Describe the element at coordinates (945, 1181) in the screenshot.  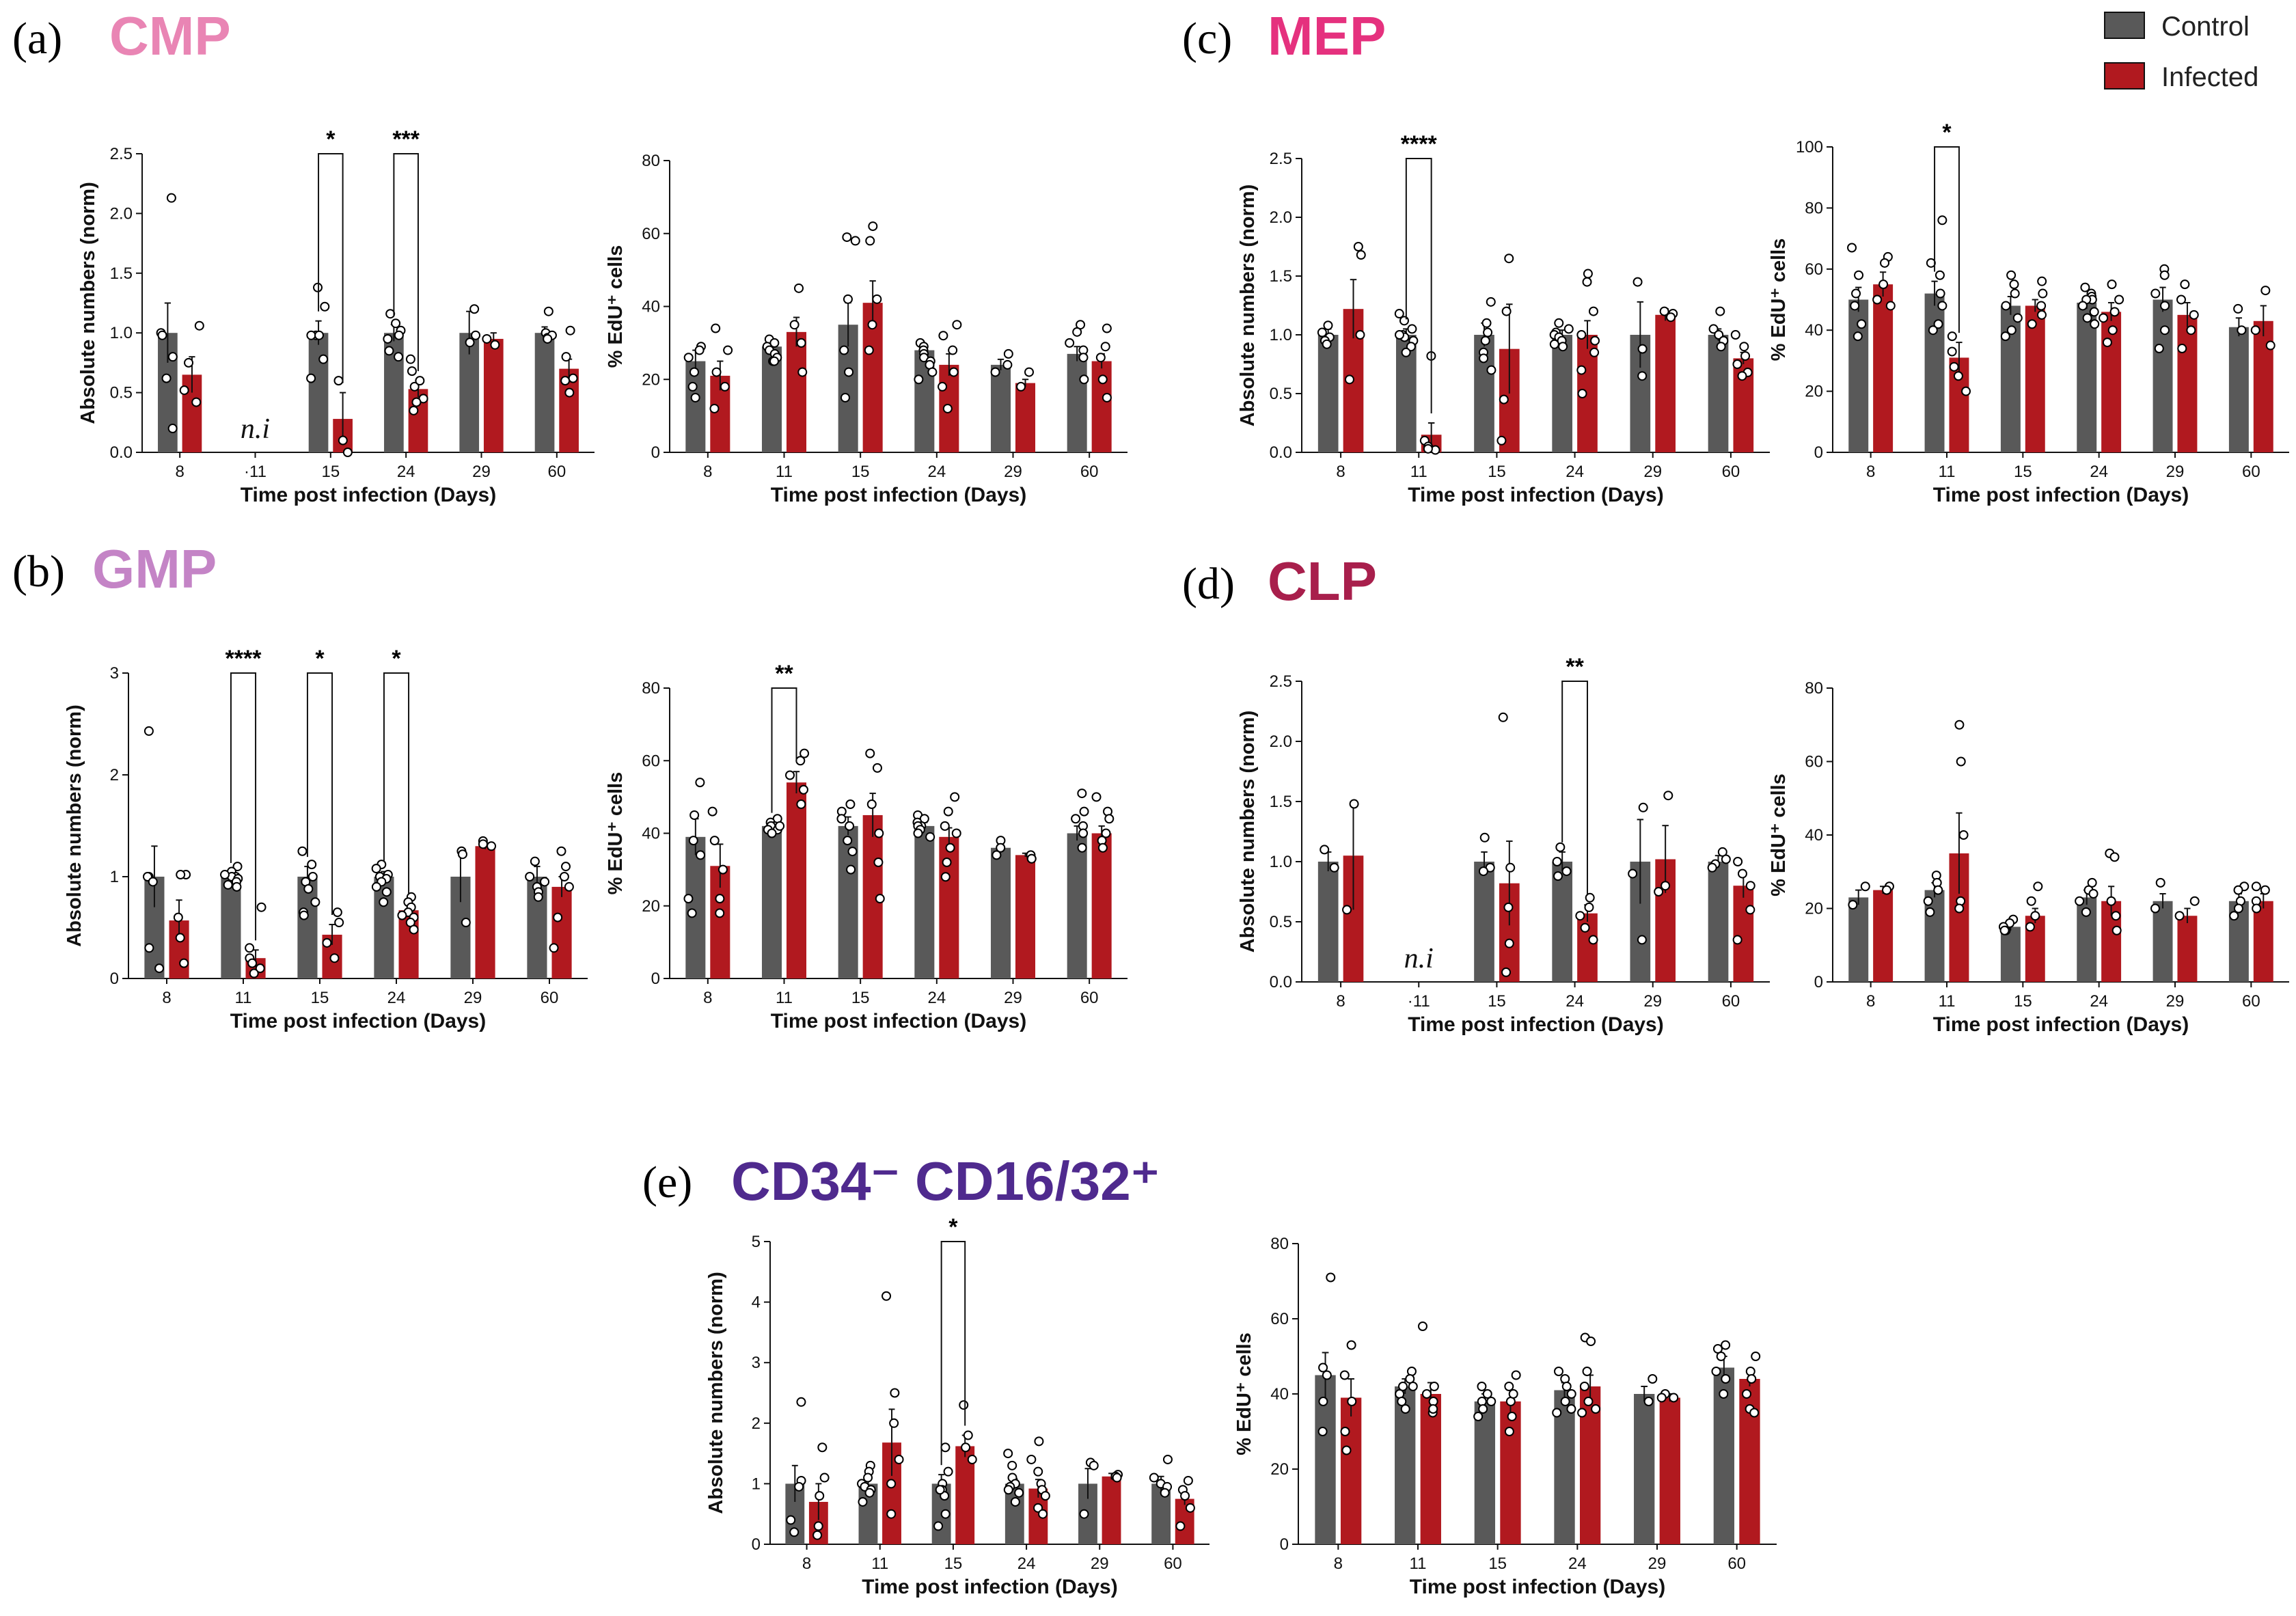
I see `panel-title-e: CD34⁻ CD16/32⁺` at that location.